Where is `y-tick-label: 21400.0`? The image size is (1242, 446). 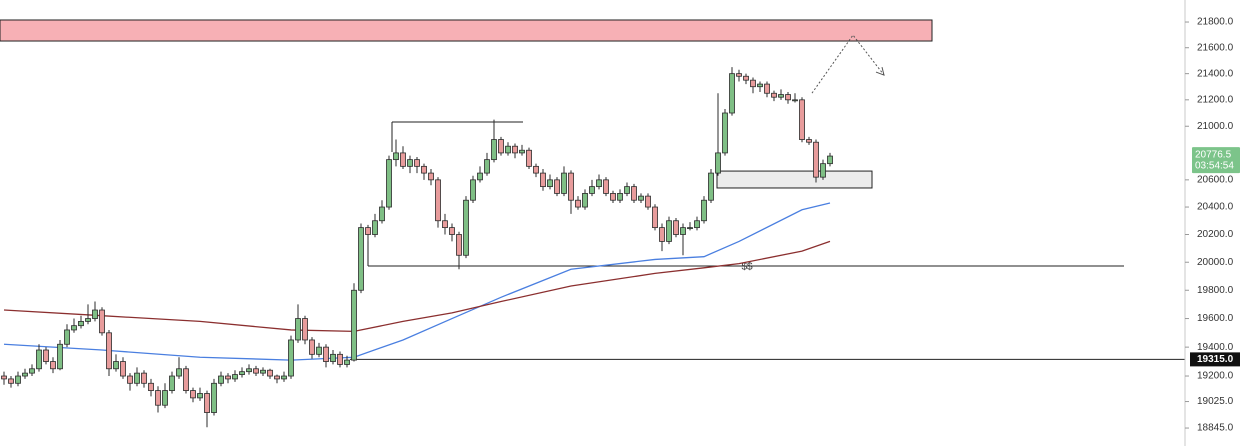
y-tick-label: 21400.0 is located at coordinates (1215, 73).